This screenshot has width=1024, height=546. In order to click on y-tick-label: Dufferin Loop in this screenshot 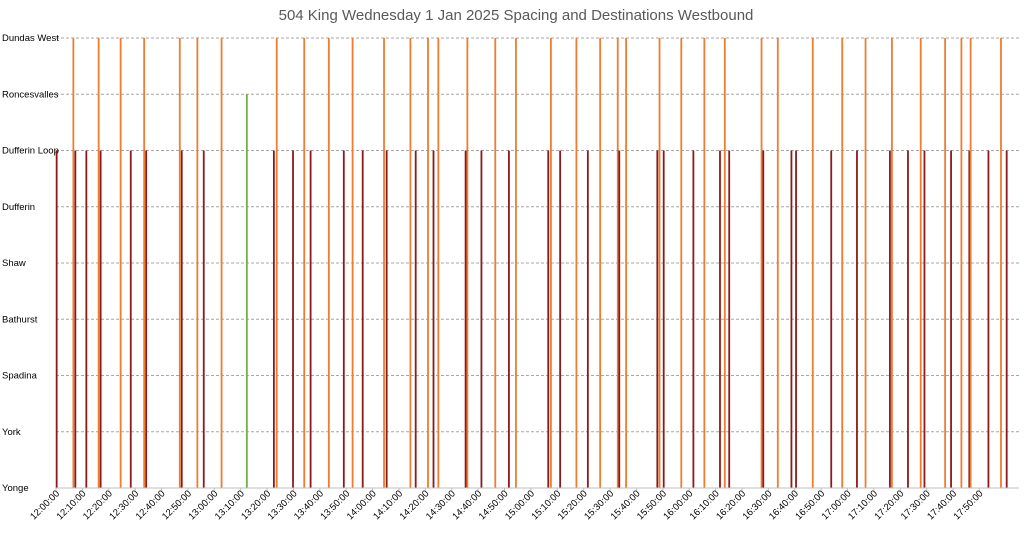, I will do `click(30, 151)`.